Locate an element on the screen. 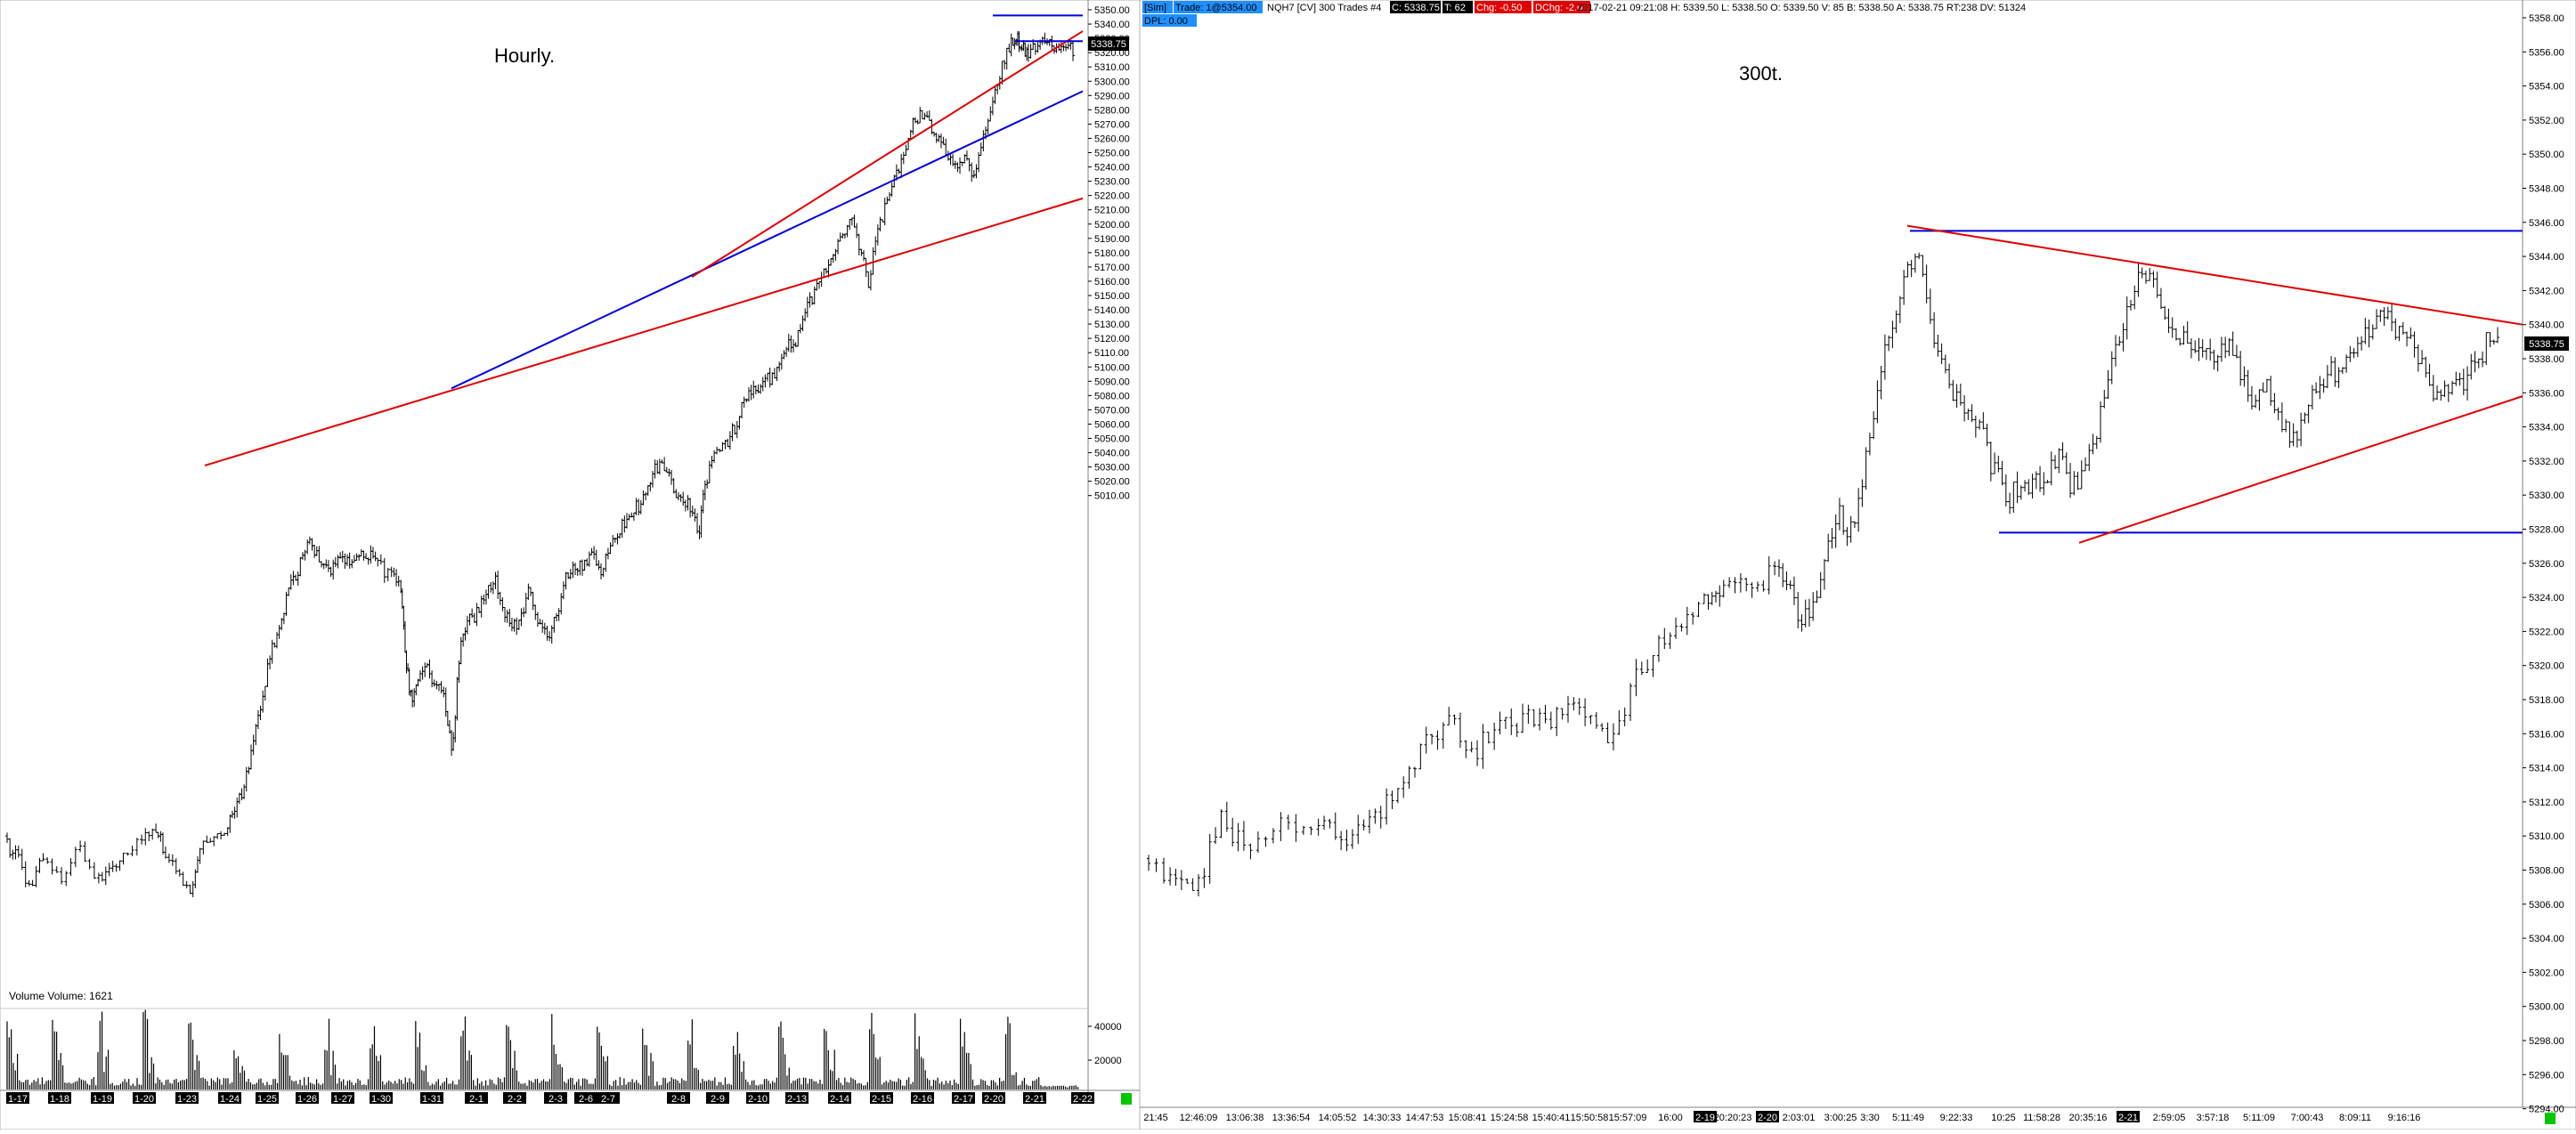  price-tick-label: 5330.00 is located at coordinates (2546, 495).